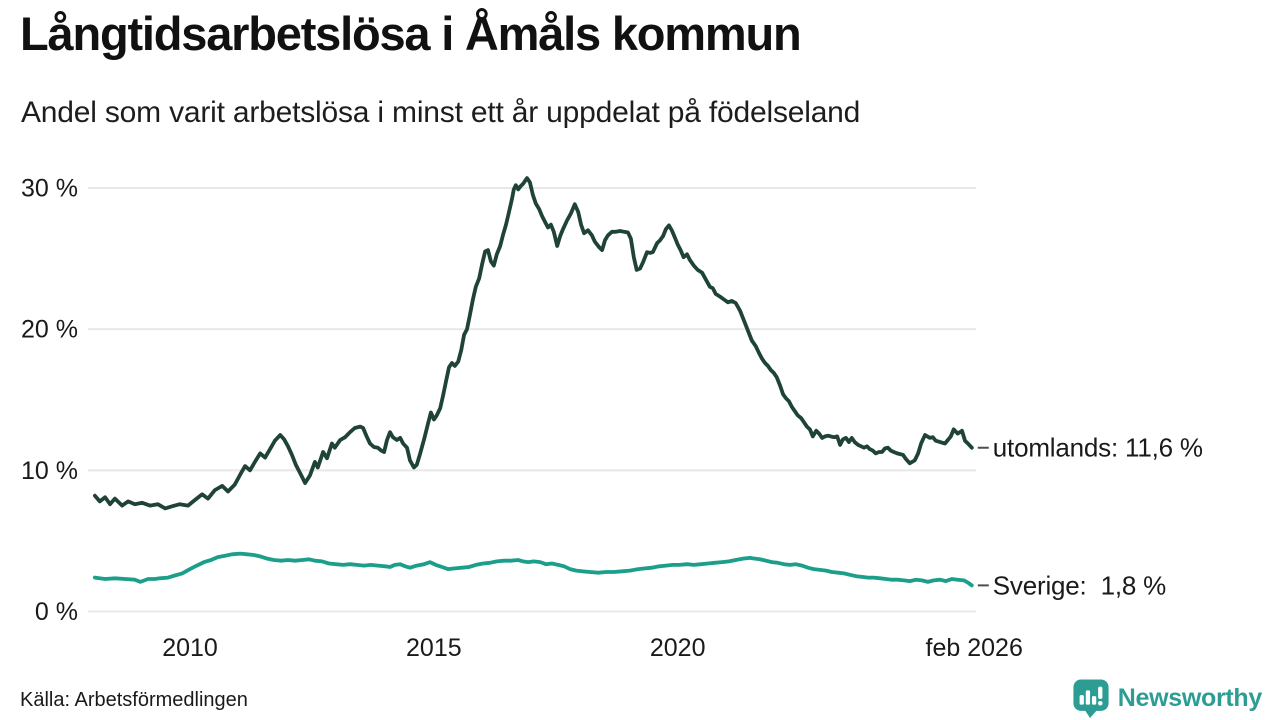  I want to click on y-tick-label: 0 %, so click(56, 612).